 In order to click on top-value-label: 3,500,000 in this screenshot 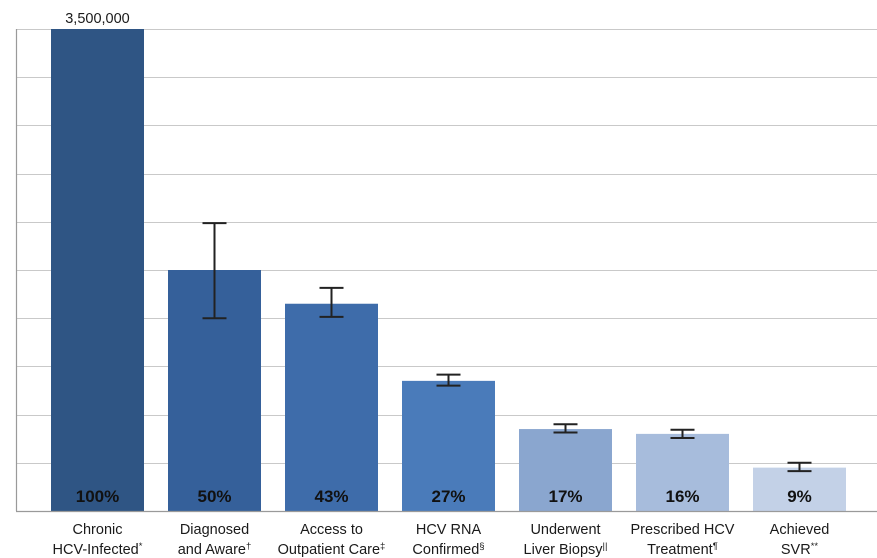, I will do `click(97, 19)`.